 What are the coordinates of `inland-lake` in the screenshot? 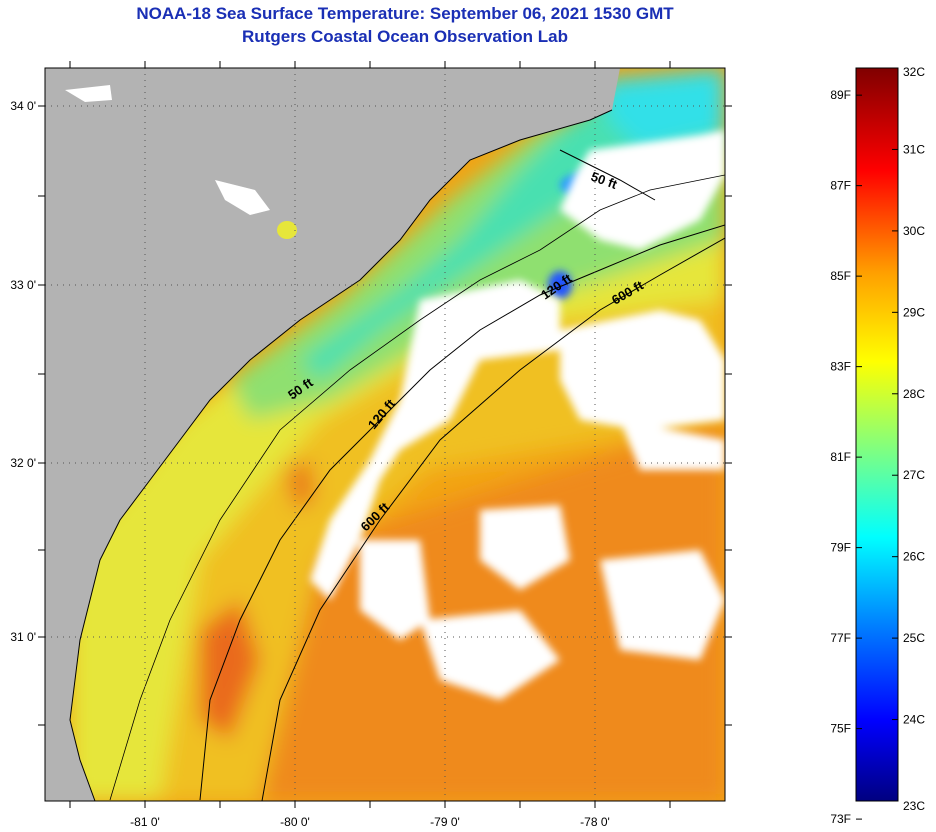 It's located at (242, 197).